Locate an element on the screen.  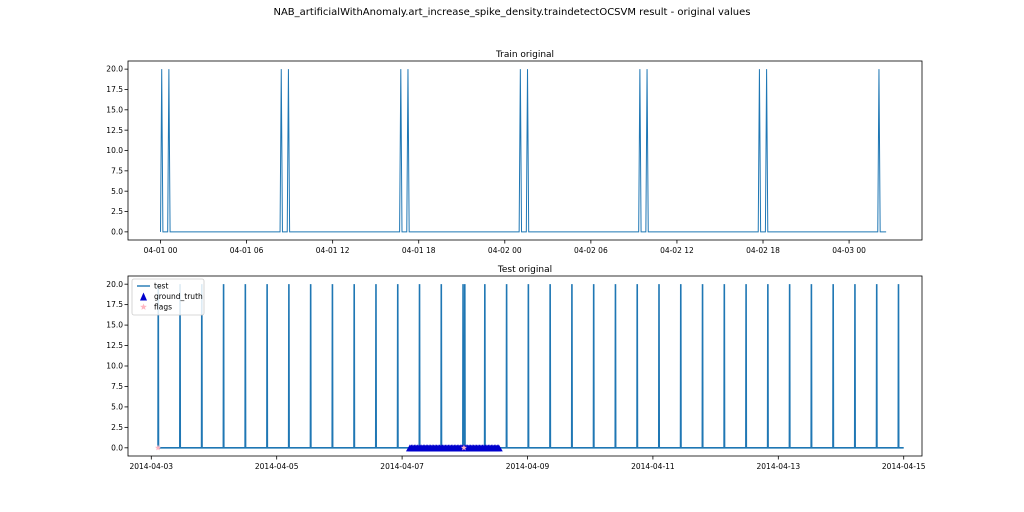
chart1-ytick-label: 20.0 is located at coordinates (114, 69).